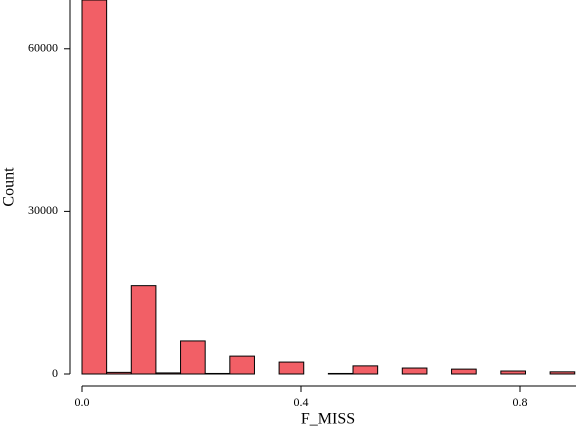 The image size is (576, 432). Describe the element at coordinates (82, 402) in the screenshot. I see `x-tick-label: 0.0` at that location.